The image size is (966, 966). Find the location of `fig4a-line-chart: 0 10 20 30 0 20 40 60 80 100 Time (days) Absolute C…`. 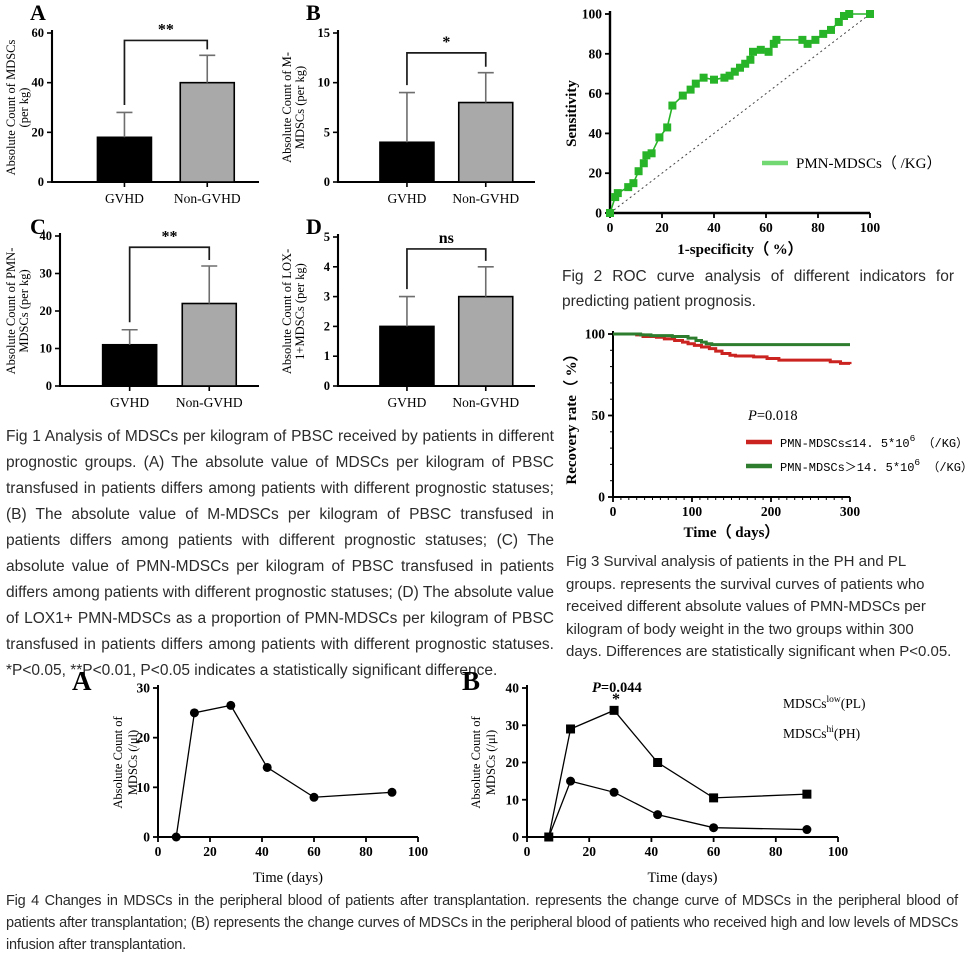

fig4a-line-chart: 0 10 20 30 0 20 40 60 80 100 Time (days) Absolute C… is located at coordinates (269, 784).